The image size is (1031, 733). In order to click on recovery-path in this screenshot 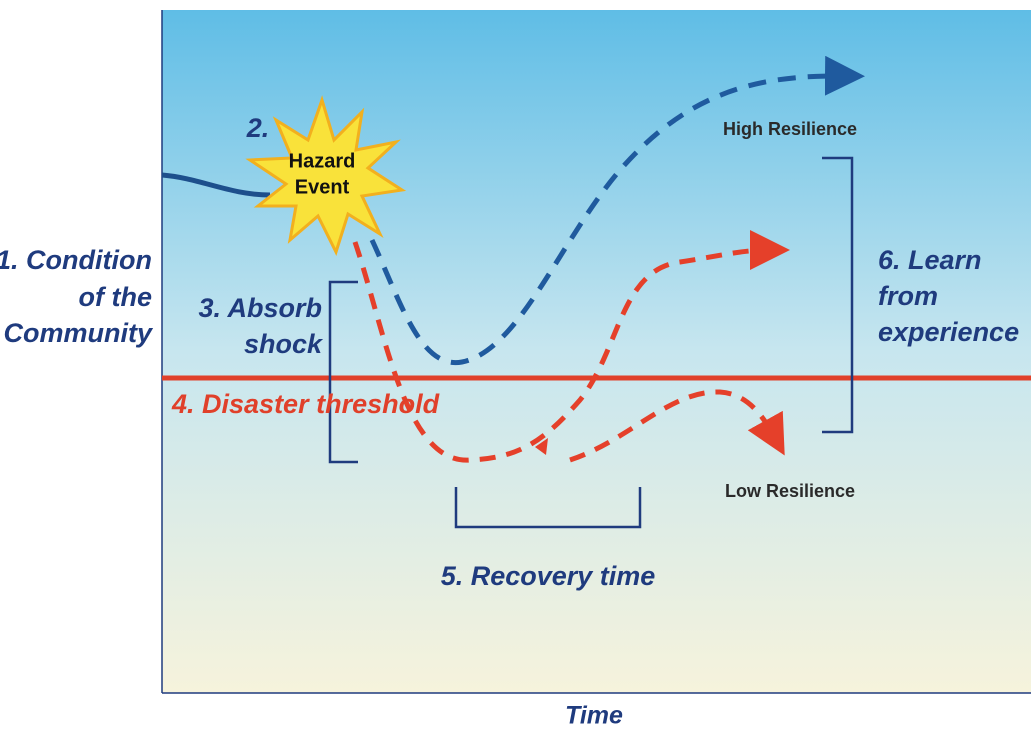, I will do `click(571, 346)`.